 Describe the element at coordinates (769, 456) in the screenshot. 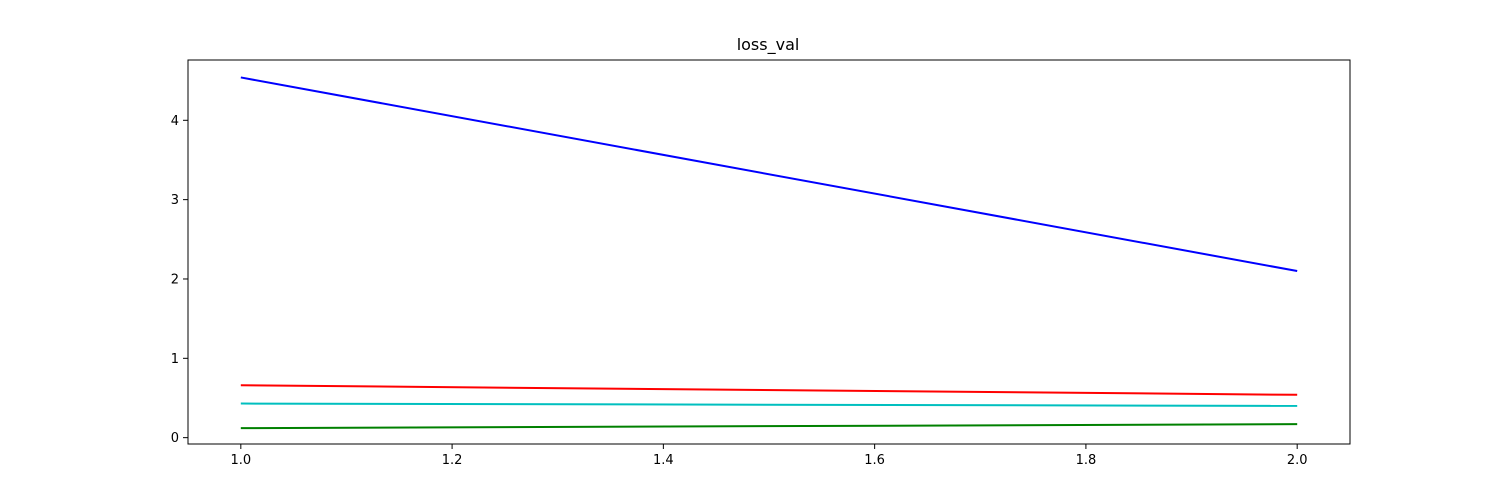

I see `x-axis: 1.0 1.2 1.4 1.6 1.8 2.0` at that location.